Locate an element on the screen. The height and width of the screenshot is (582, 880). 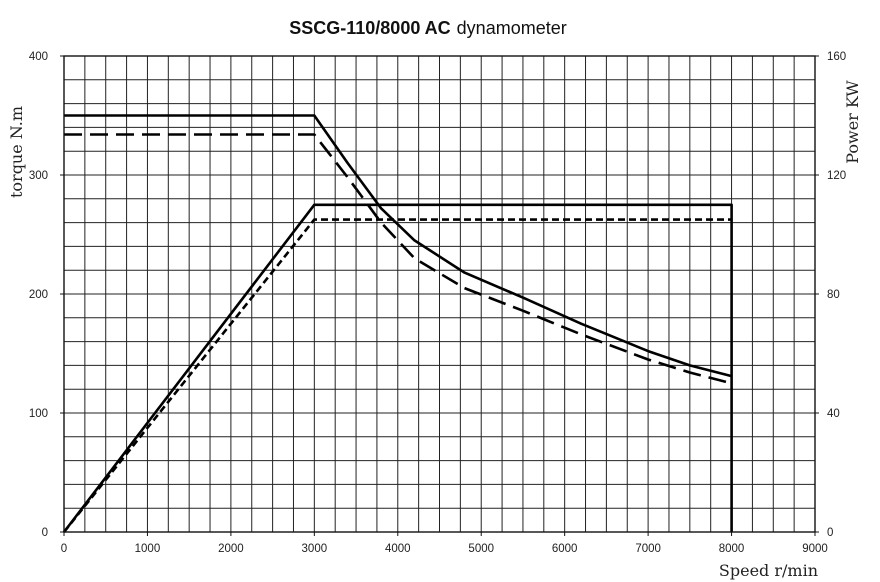
x-tick-label: 5000 is located at coordinates (481, 549).